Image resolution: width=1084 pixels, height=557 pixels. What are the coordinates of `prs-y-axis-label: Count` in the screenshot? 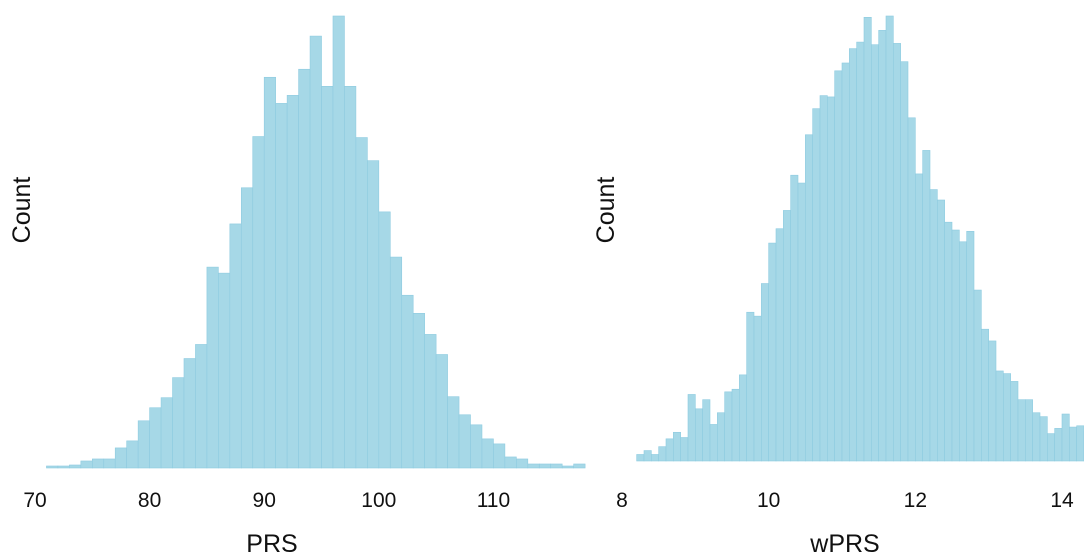 It's located at (22, 210).